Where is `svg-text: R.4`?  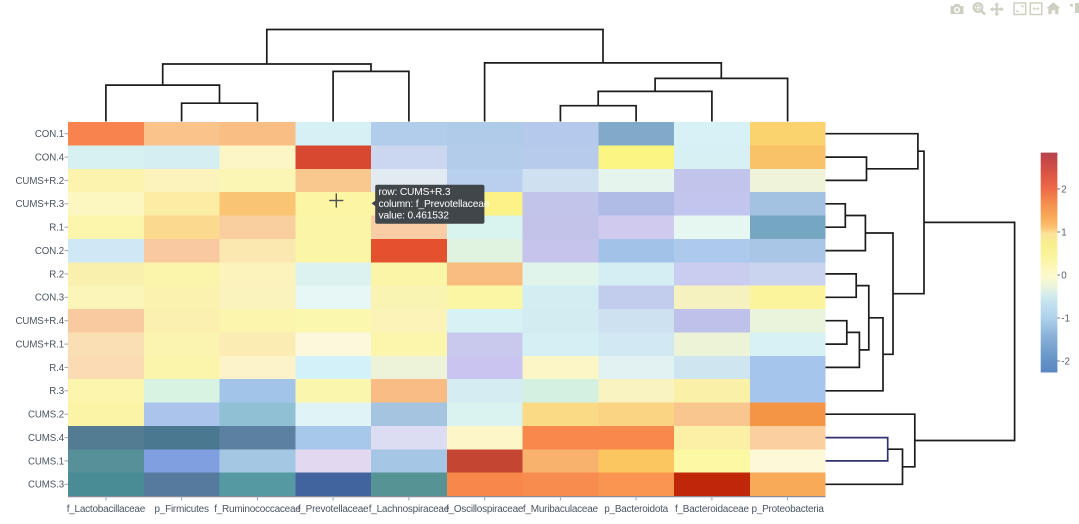
svg-text: R.4 is located at coordinates (56, 368).